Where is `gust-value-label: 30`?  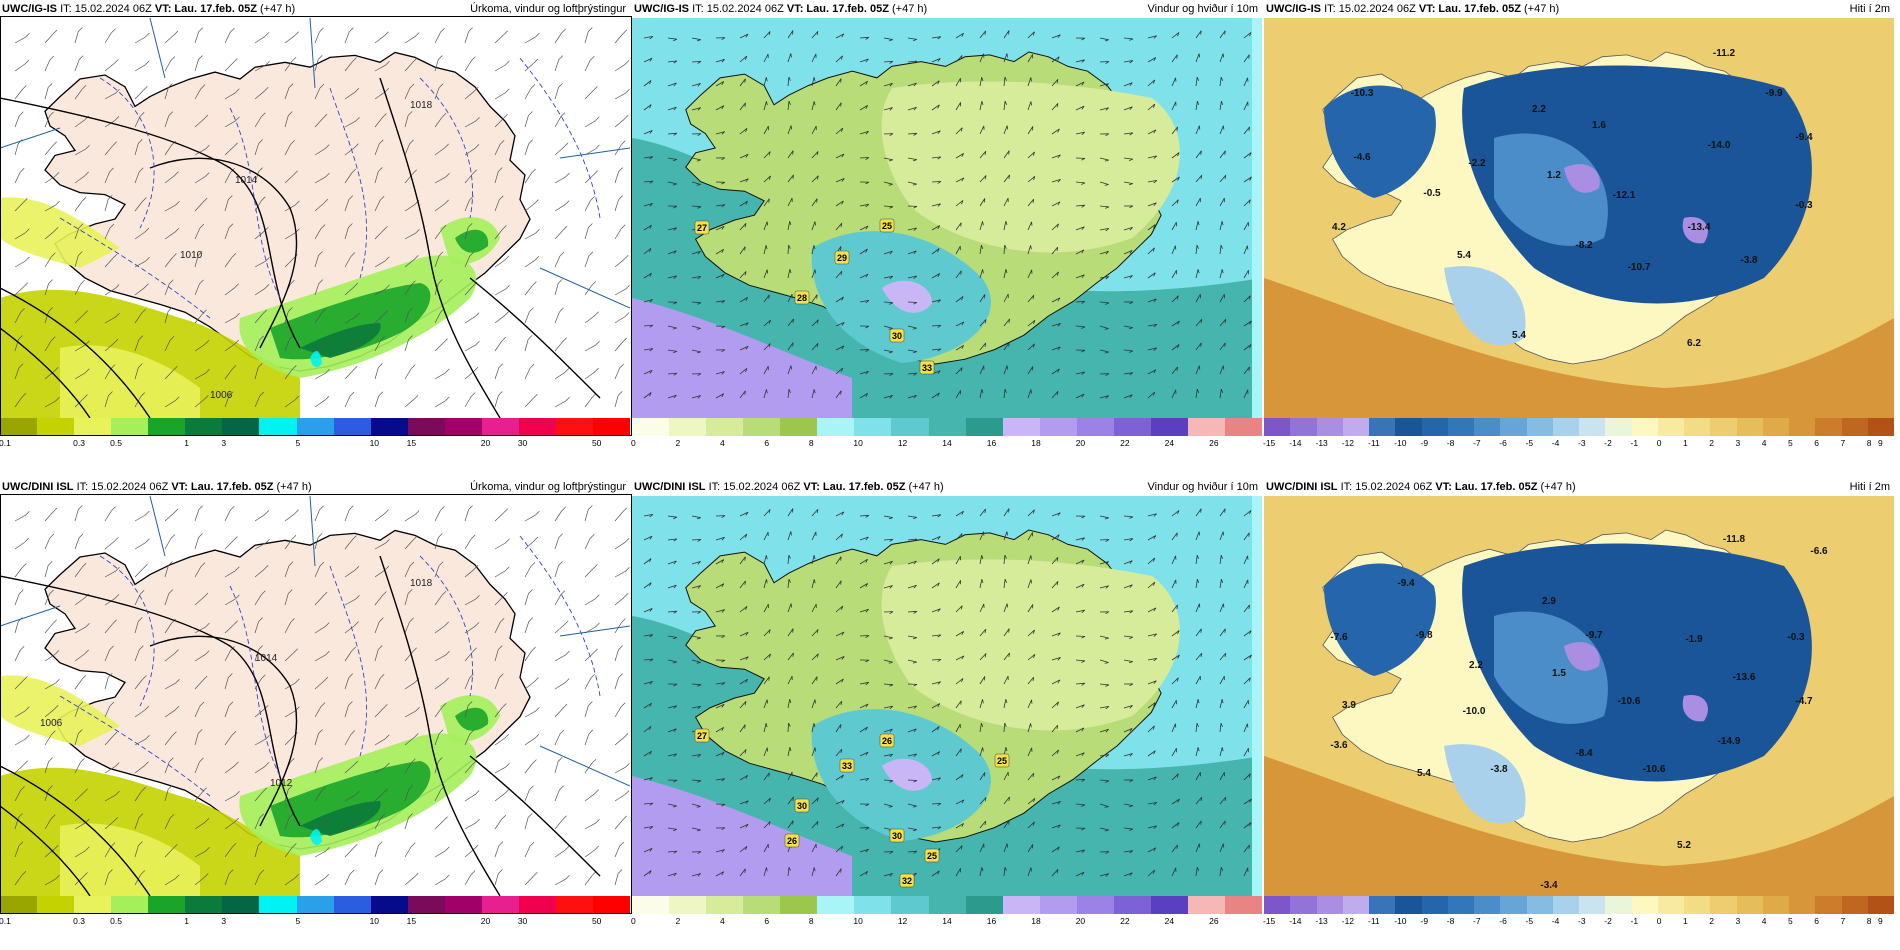
gust-value-label: 30 is located at coordinates (802, 806).